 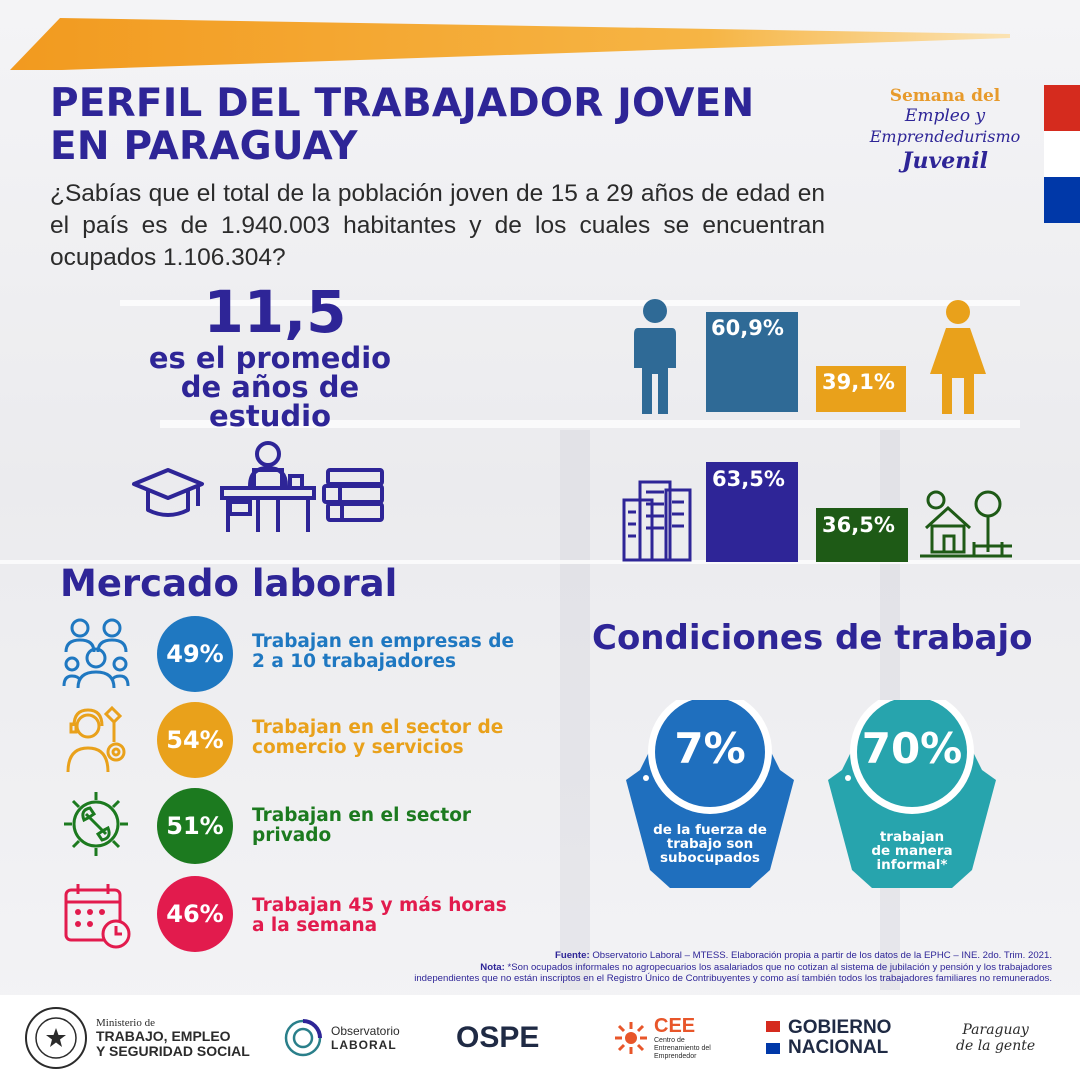 I want to click on male-pct-label: 60,9%, so click(x=747, y=328).